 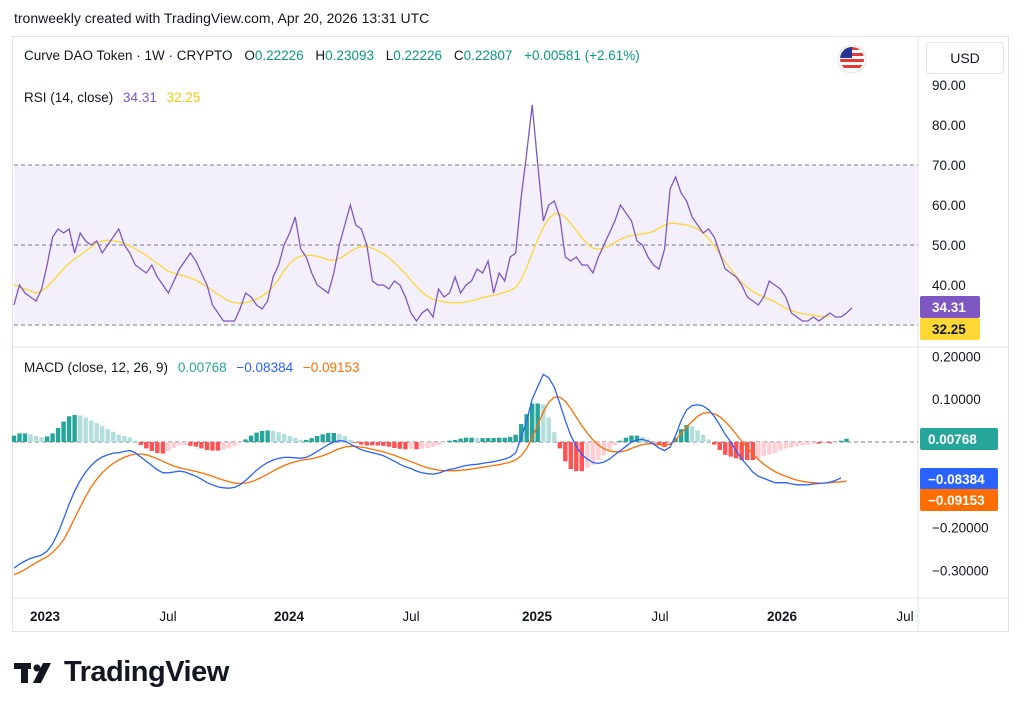 I want to click on high-value: 0.23093, so click(x=349, y=55).